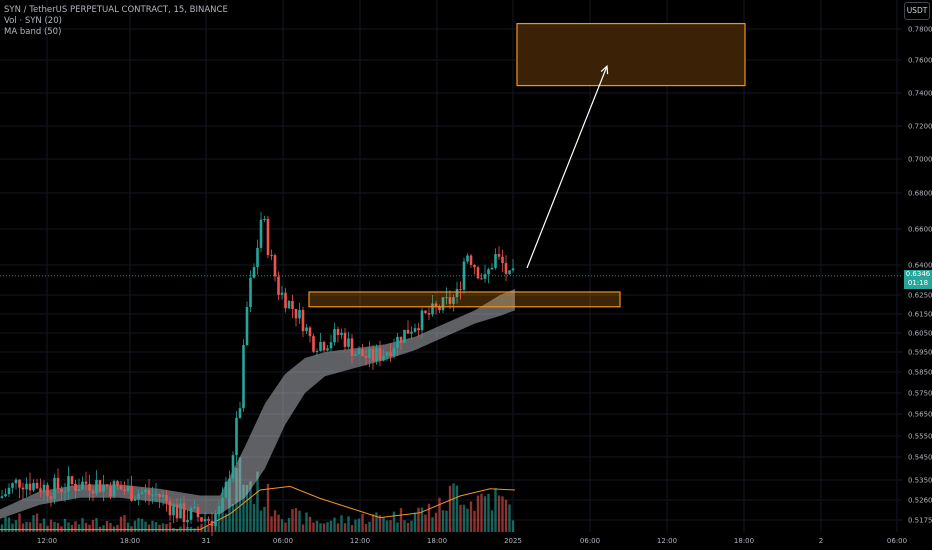 This screenshot has width=932, height=550. What do you see at coordinates (33, 32) in the screenshot?
I see `ma-band-indicator-label: MA band (50)` at bounding box center [33, 32].